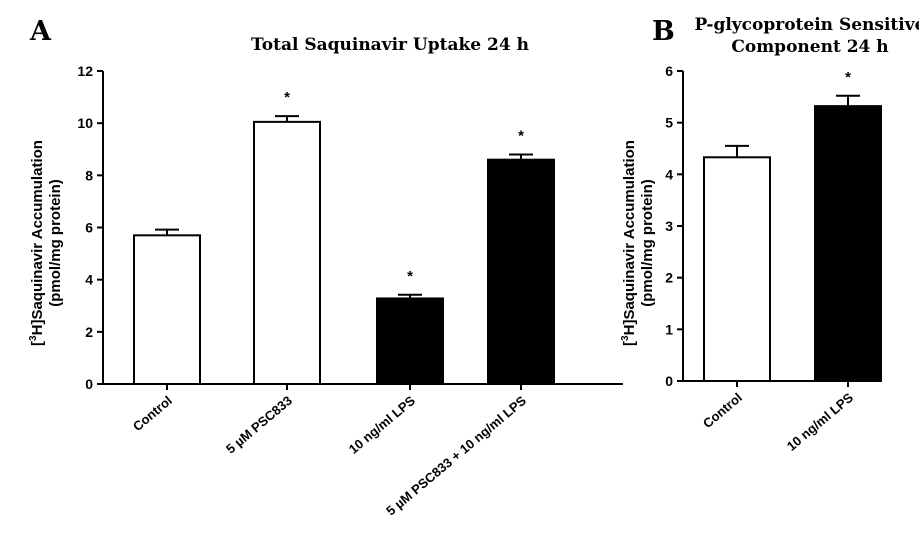 Image resolution: width=919 pixels, height=557 pixels. I want to click on panel-a-category-label: Control, so click(152, 413).